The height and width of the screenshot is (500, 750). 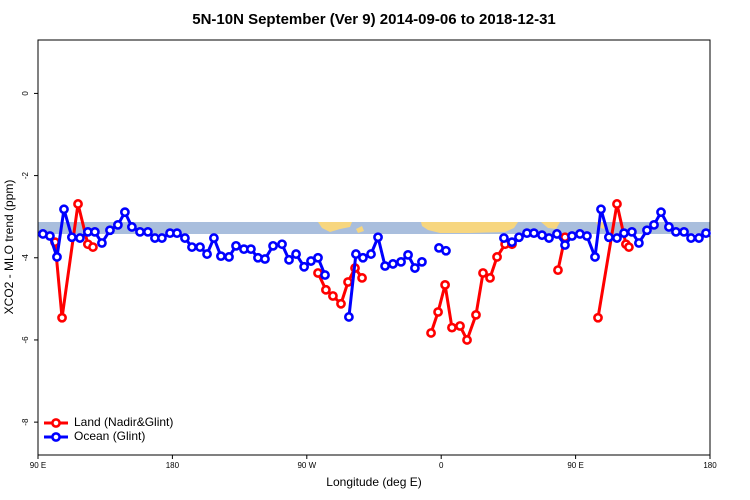 What do you see at coordinates (123, 422) in the screenshot?
I see `legend-text: Land (Nadir&Glint)` at bounding box center [123, 422].